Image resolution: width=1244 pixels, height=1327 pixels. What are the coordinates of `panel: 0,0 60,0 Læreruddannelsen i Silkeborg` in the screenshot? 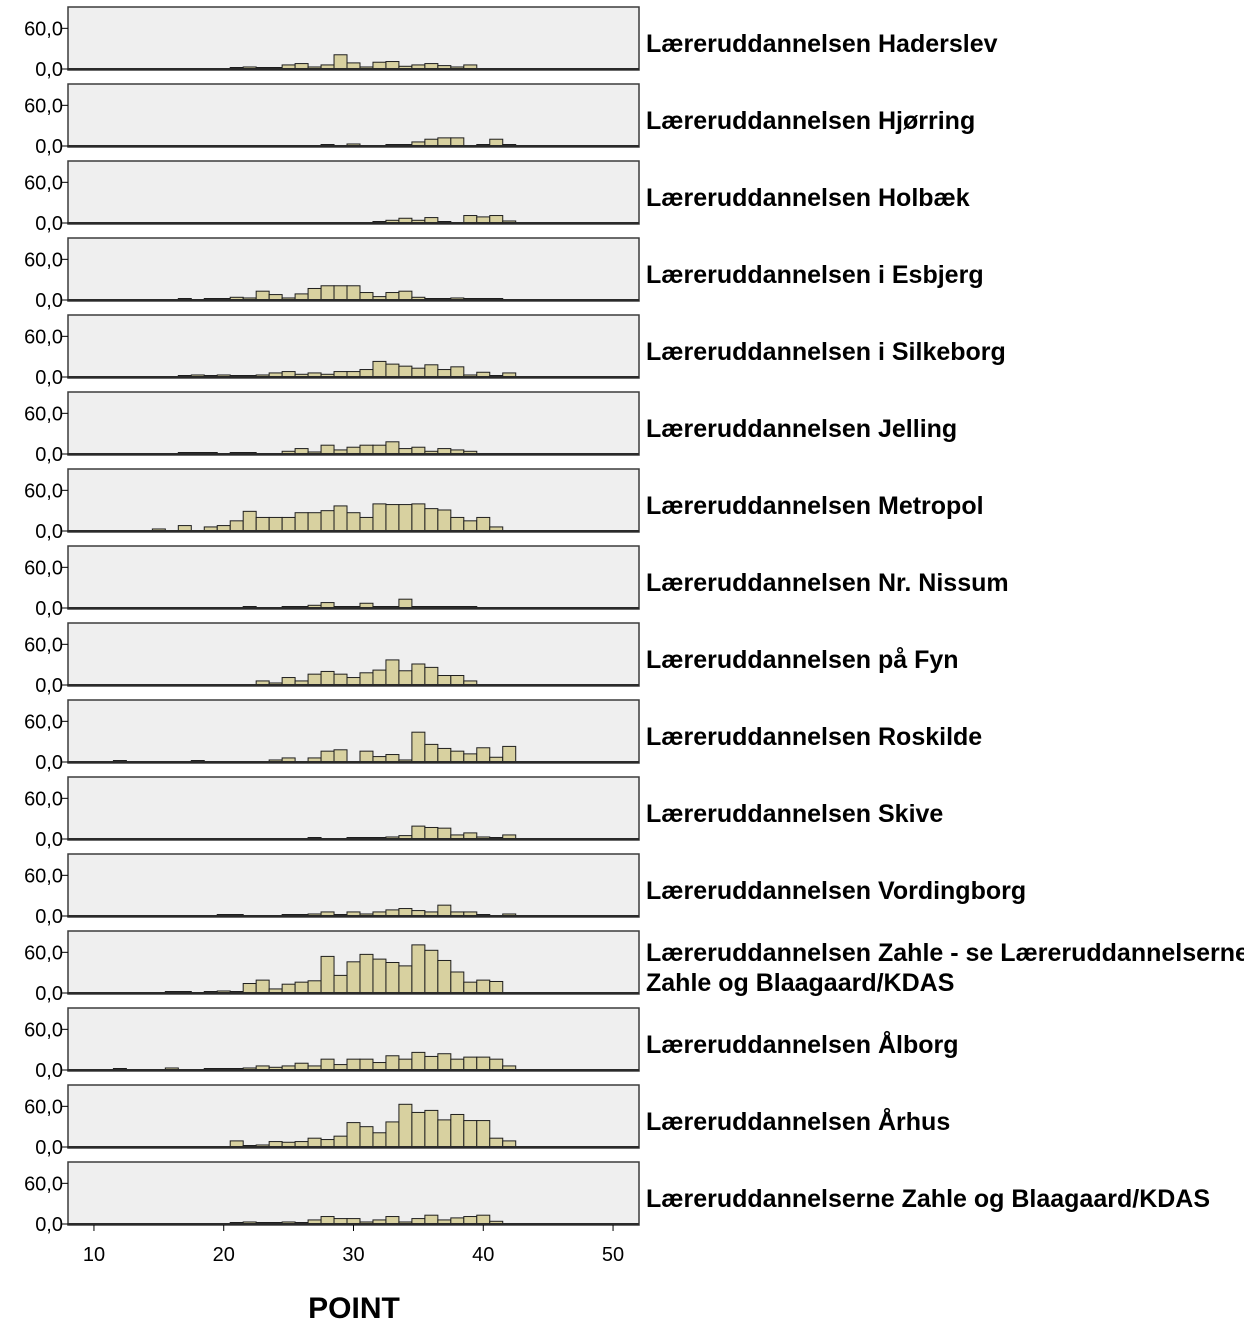 It's located at (515, 351).